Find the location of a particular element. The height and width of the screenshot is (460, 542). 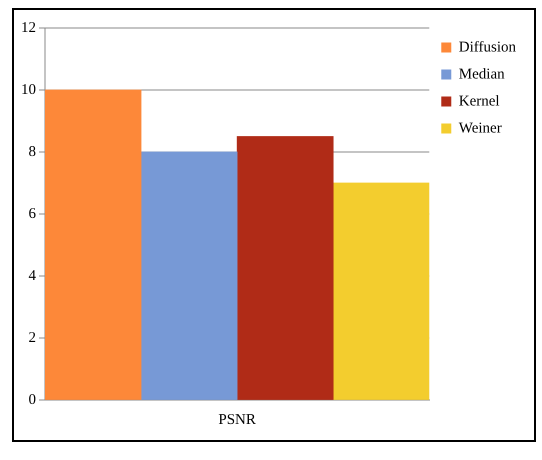

y-tick-label: 12 is located at coordinates (28, 28).